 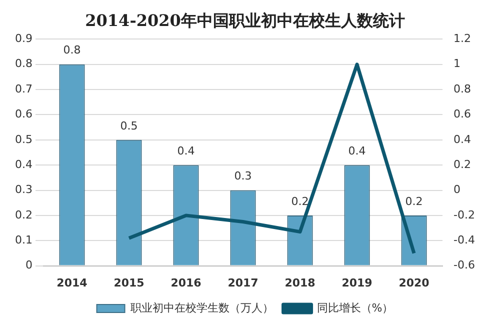 What do you see at coordinates (23, 164) in the screenshot?
I see `y-tick-label: 0.4` at bounding box center [23, 164].